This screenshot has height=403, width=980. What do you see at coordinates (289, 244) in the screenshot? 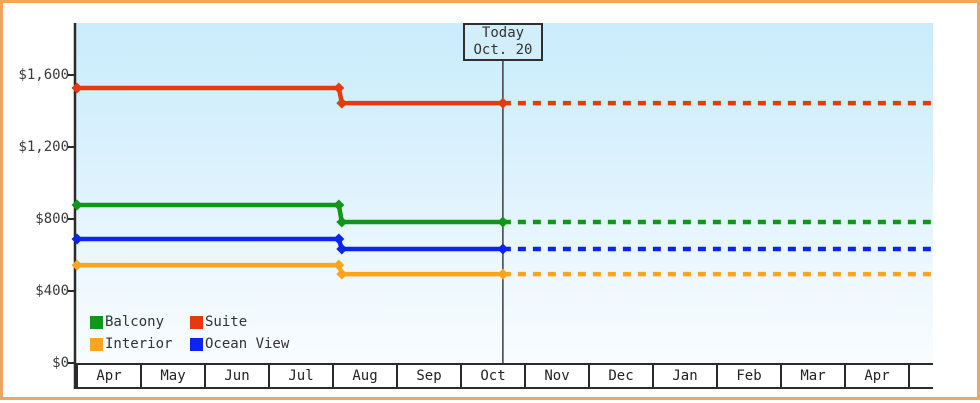
I see `series-line-ocean-view` at bounding box center [289, 244].